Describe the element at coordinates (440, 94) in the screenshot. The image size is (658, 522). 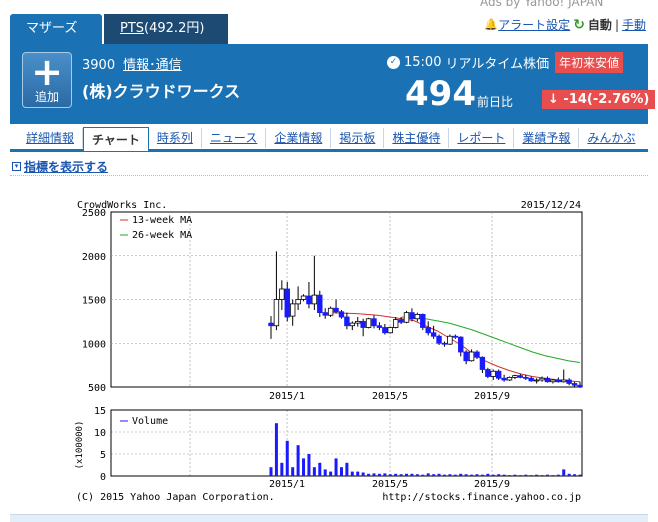
I see `current-price: 494` at that location.